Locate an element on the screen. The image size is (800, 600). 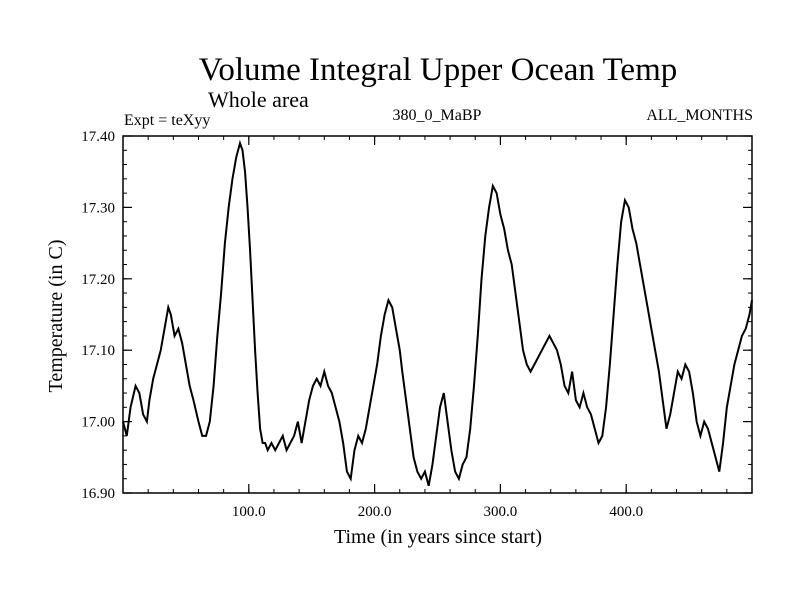
x-tick-label: 100.0 is located at coordinates (249, 512).